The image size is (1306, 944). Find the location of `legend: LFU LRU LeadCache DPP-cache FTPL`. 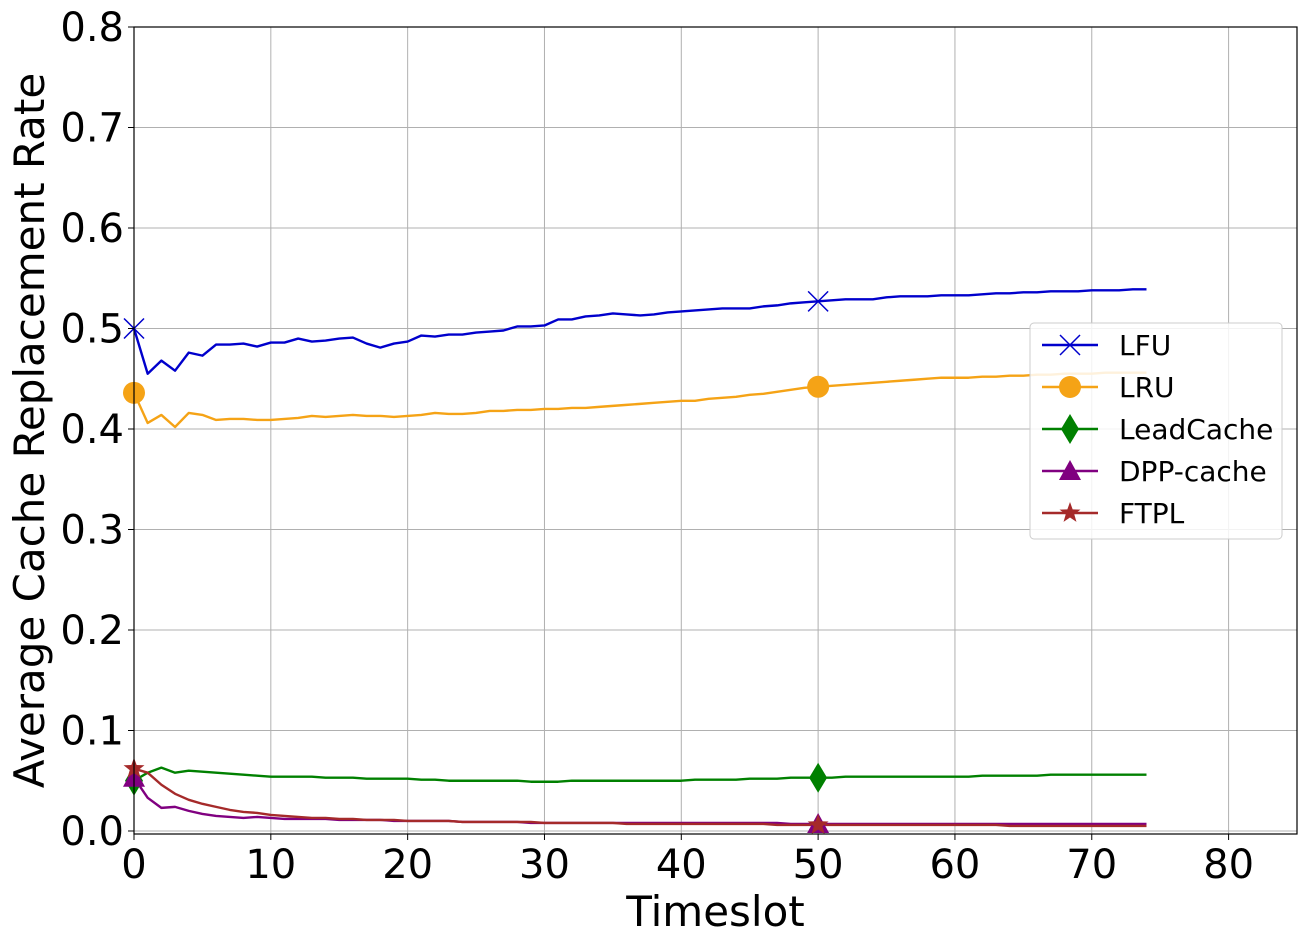

legend: LFU LRU LeadCache DPP-cache FTPL is located at coordinates (1156, 431).